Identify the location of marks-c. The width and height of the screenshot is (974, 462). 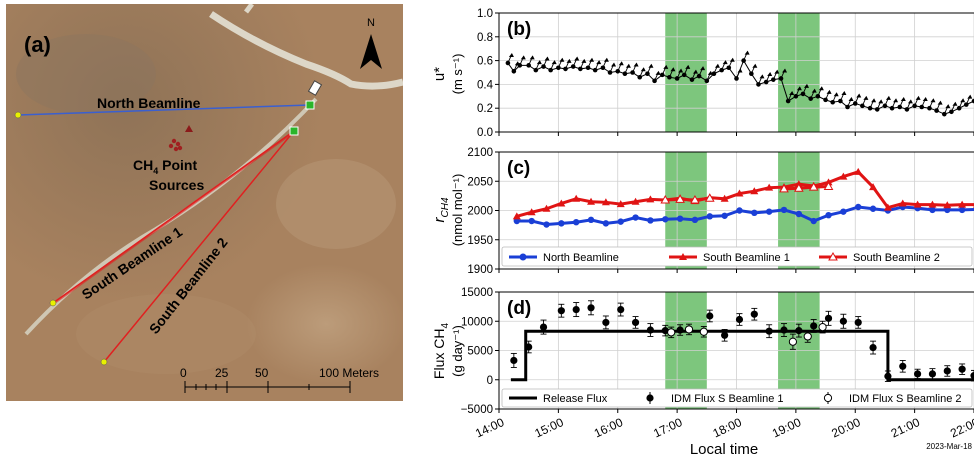
(743, 198).